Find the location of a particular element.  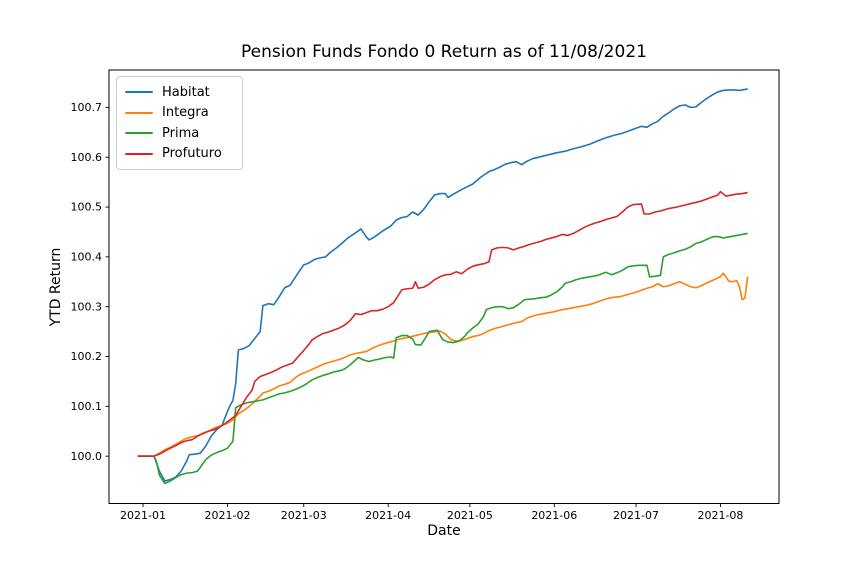

legend-item-habitat: Habitat is located at coordinates (178, 92).